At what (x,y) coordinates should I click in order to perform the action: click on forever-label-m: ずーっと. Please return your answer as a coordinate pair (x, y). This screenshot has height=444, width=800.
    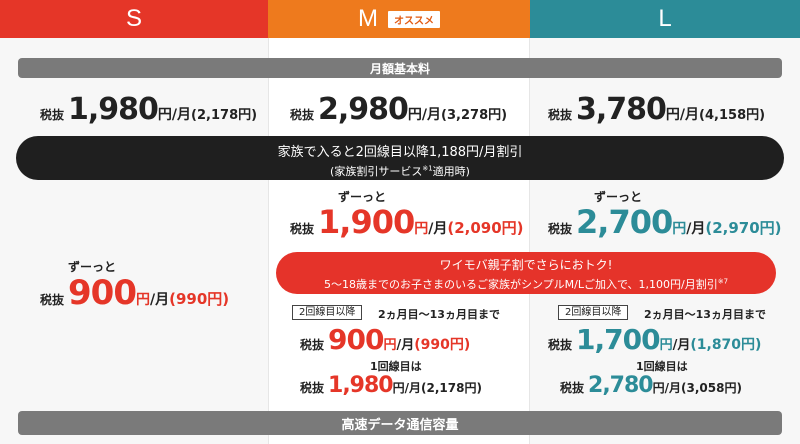
    Looking at the image, I should click on (362, 197).